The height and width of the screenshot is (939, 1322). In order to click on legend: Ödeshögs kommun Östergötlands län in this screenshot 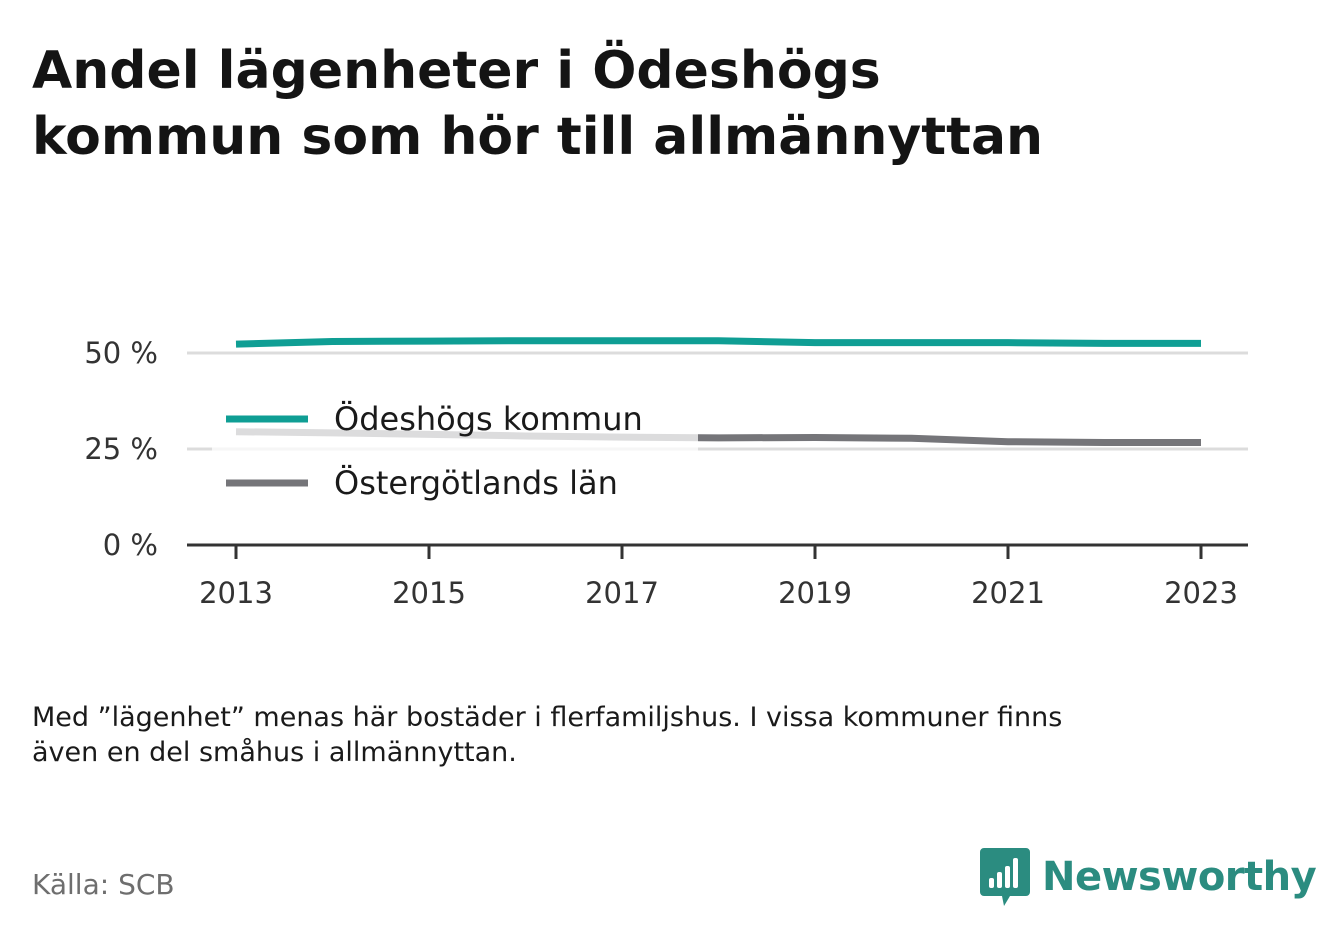, I will do `click(455, 448)`.